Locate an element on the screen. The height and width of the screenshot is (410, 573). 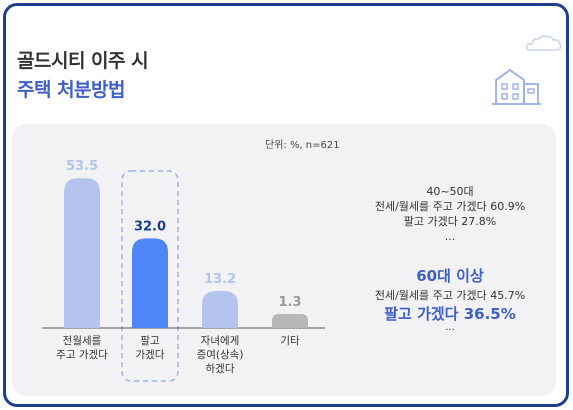
unit-note: 단위: %, n=621 is located at coordinates (302, 145).